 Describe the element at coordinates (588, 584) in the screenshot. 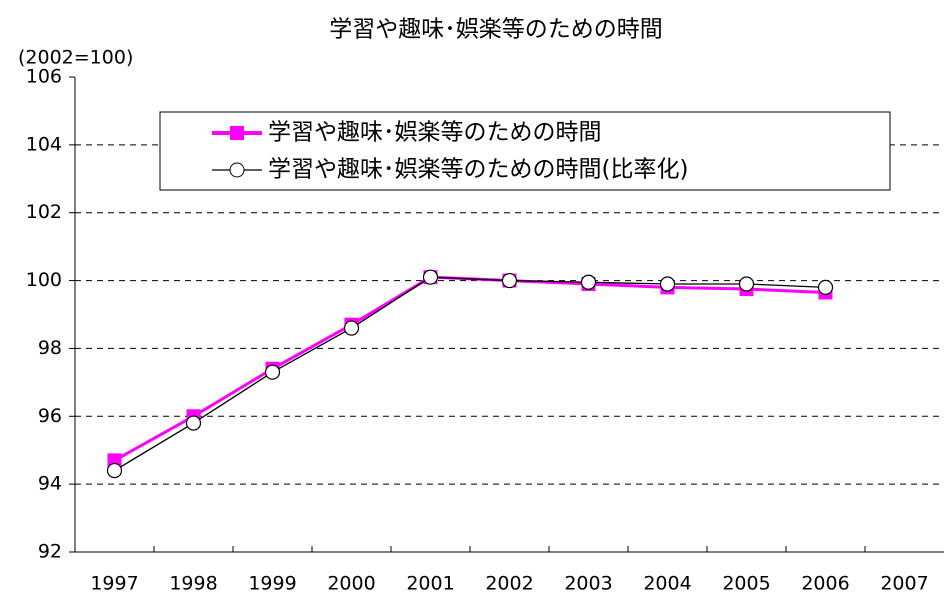

I see `x-tick-label: 2003` at that location.